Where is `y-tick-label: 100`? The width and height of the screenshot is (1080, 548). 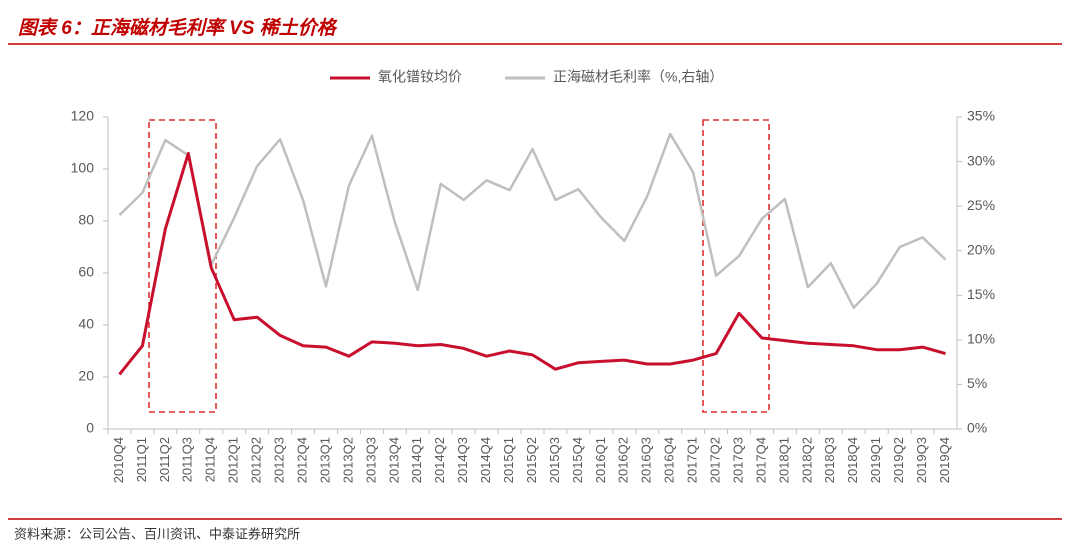
y-tick-label: 100 is located at coordinates (83, 168).